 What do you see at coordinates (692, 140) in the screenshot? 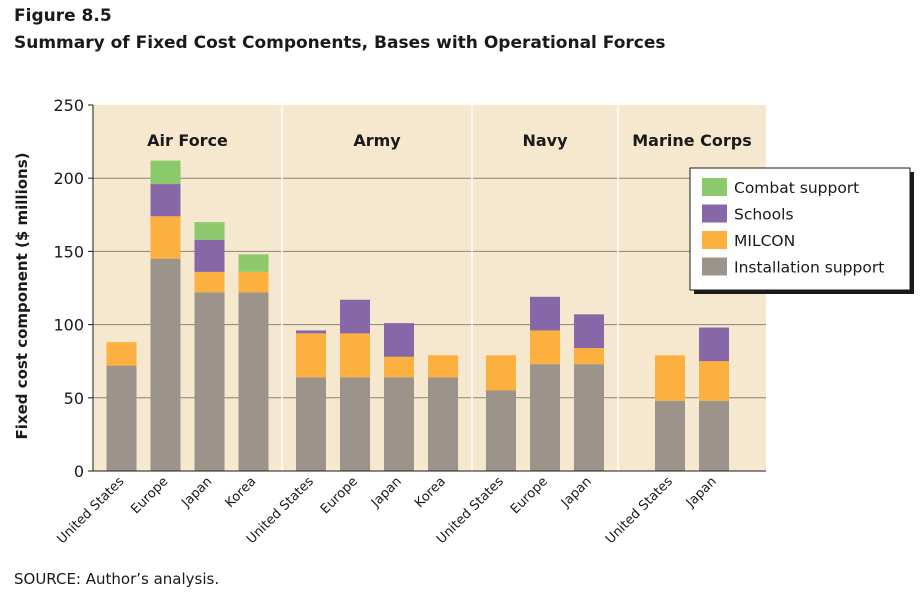
I see `group-label: Marine Corps` at bounding box center [692, 140].